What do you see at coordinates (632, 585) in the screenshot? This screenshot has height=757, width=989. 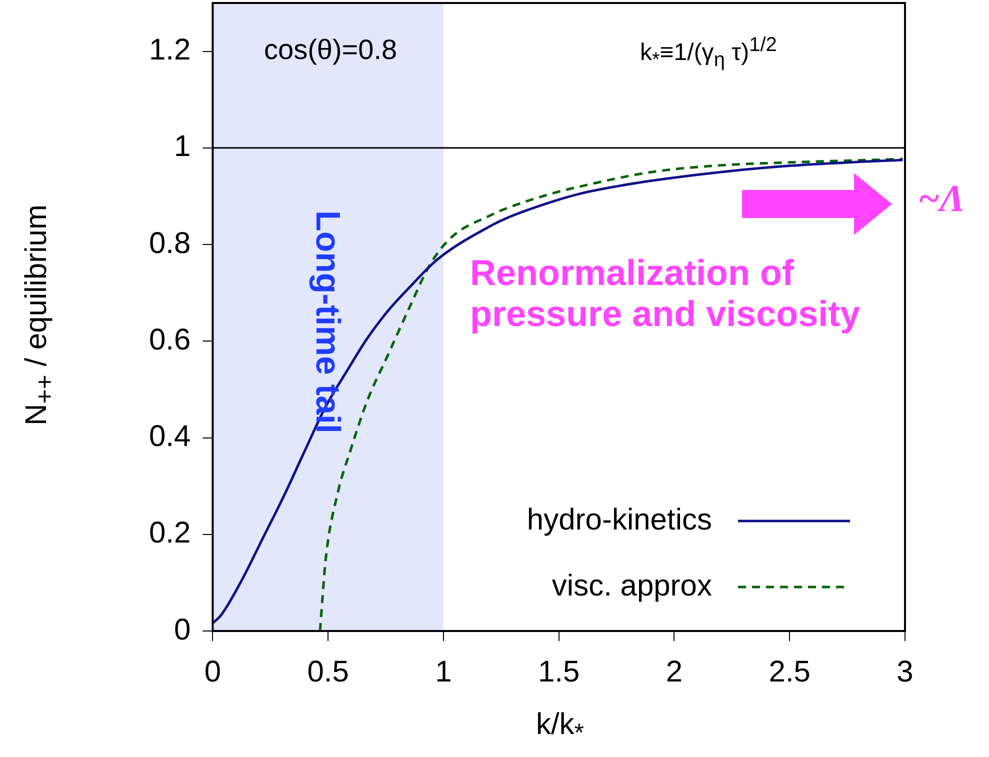 I see `legend-label: visc. approx` at bounding box center [632, 585].